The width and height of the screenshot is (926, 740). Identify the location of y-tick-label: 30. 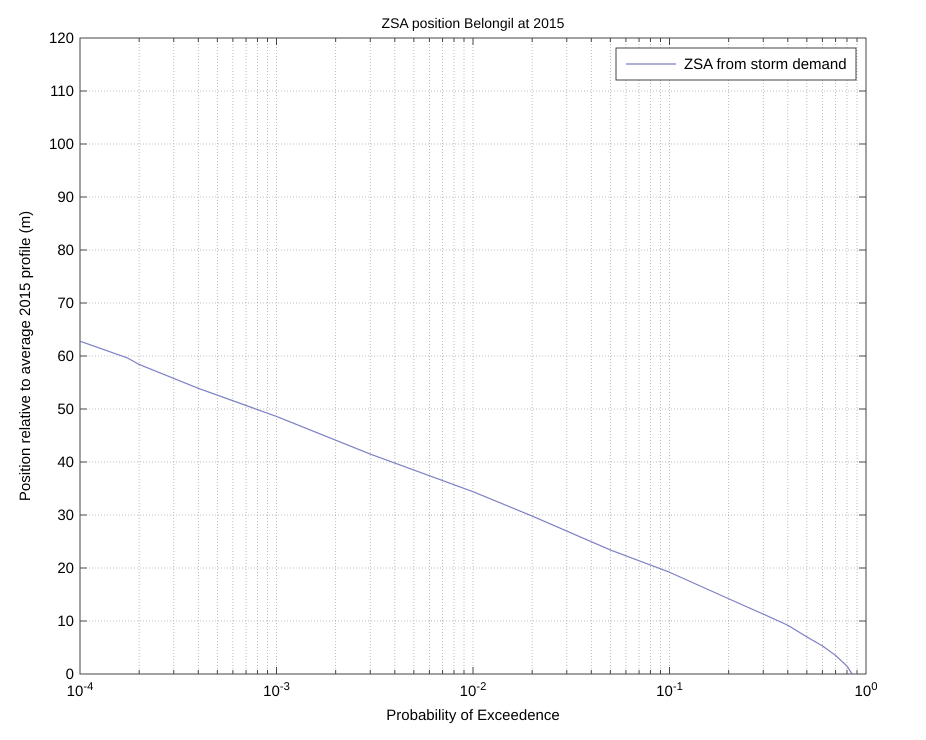
(65, 515).